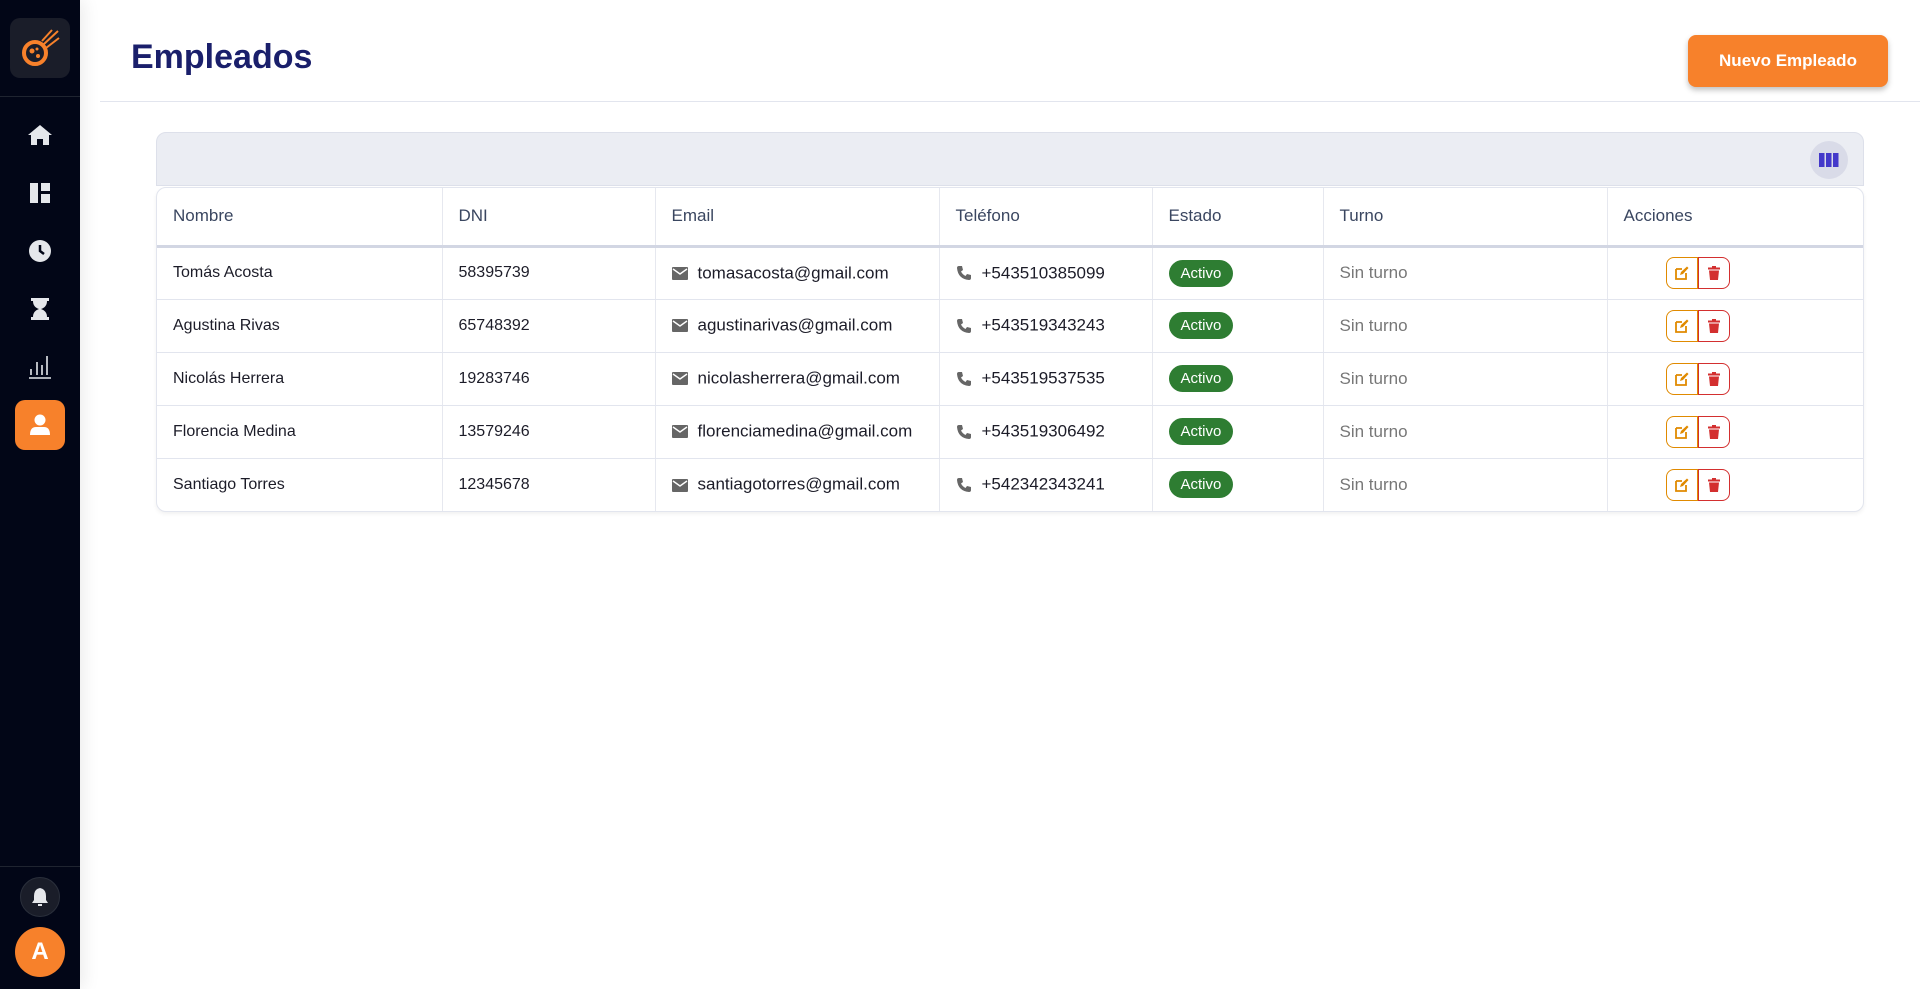 The image size is (1920, 989). I want to click on phone-cell: +542342343241, so click(1046, 484).